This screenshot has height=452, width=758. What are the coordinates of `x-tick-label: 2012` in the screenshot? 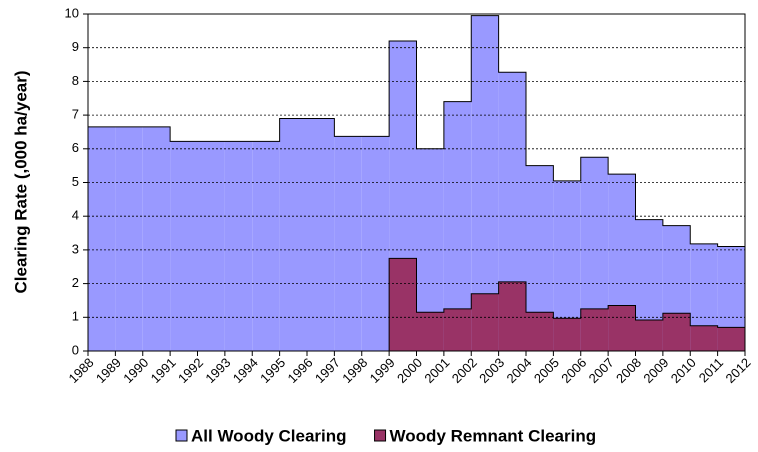 It's located at (737, 370).